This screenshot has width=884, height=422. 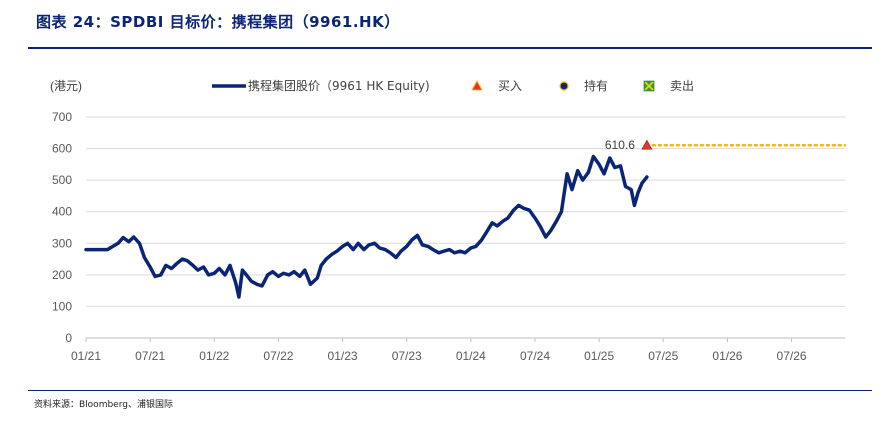 What do you see at coordinates (477, 85) in the screenshot?
I see `legend-buy-icon` at bounding box center [477, 85].